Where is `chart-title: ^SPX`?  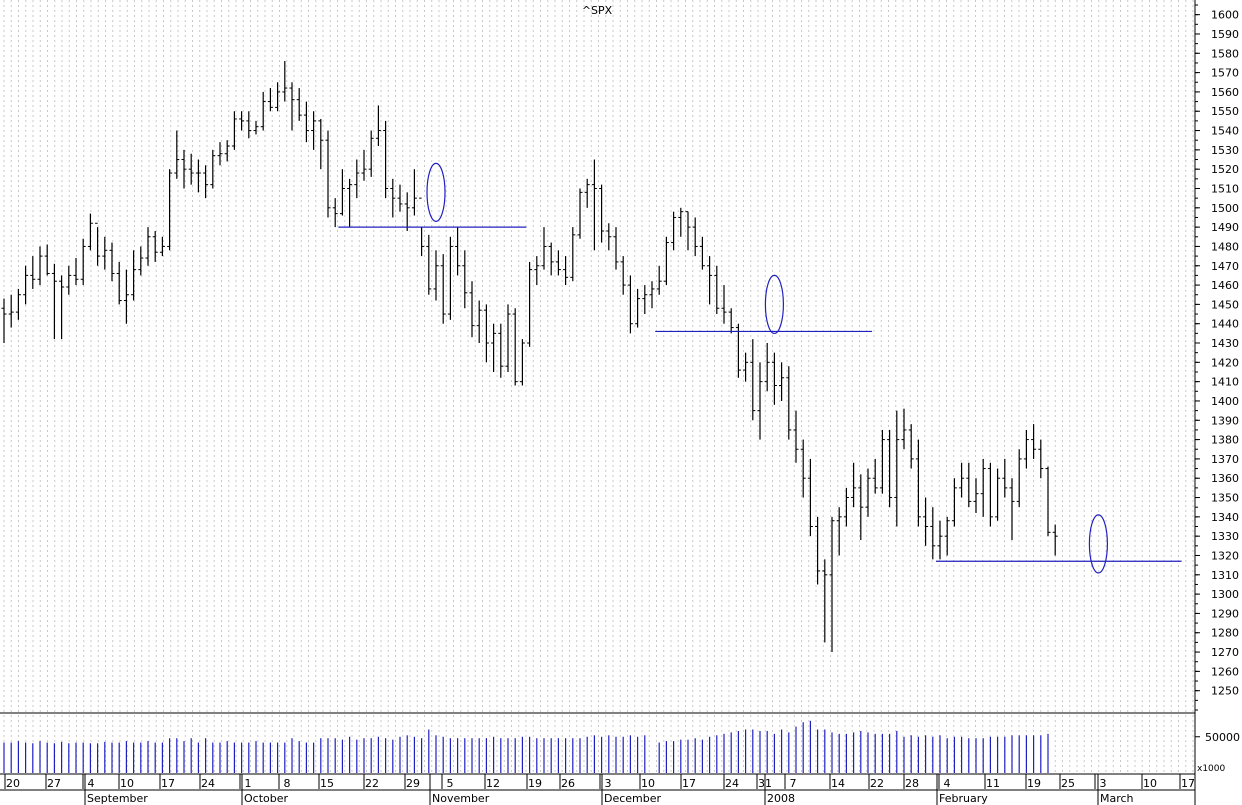 chart-title: ^SPX is located at coordinates (597, 10).